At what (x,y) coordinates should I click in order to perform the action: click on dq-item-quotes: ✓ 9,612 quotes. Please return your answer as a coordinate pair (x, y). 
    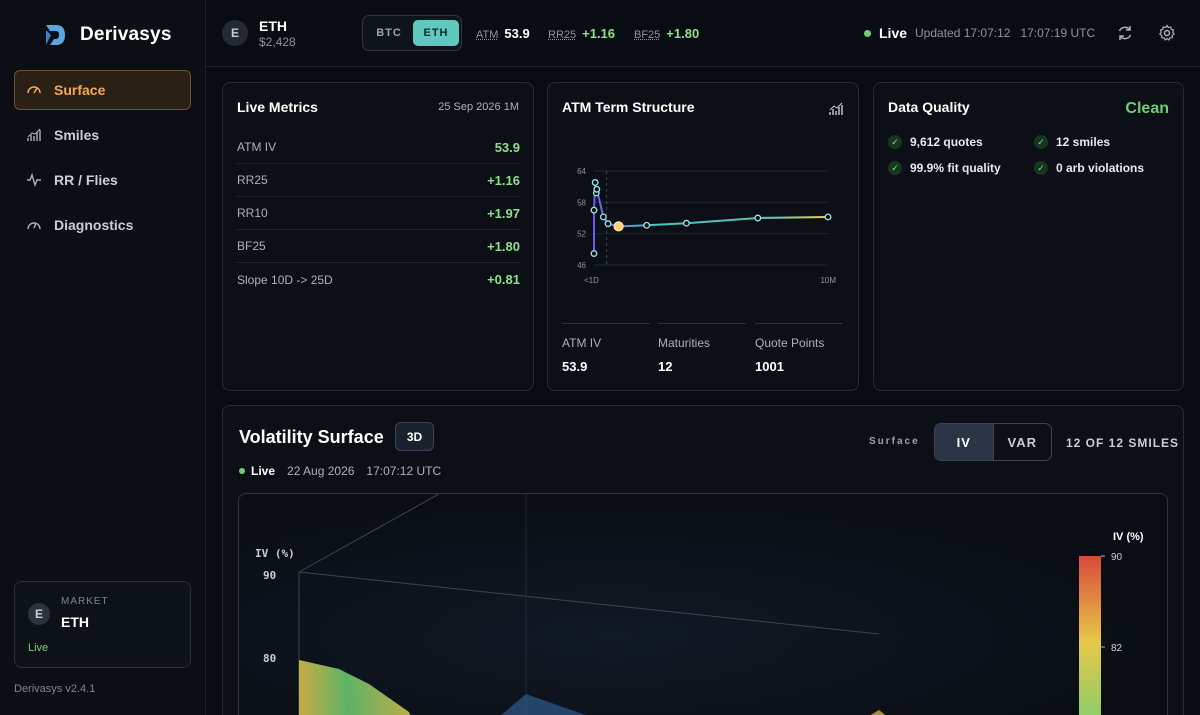
    Looking at the image, I should click on (935, 142).